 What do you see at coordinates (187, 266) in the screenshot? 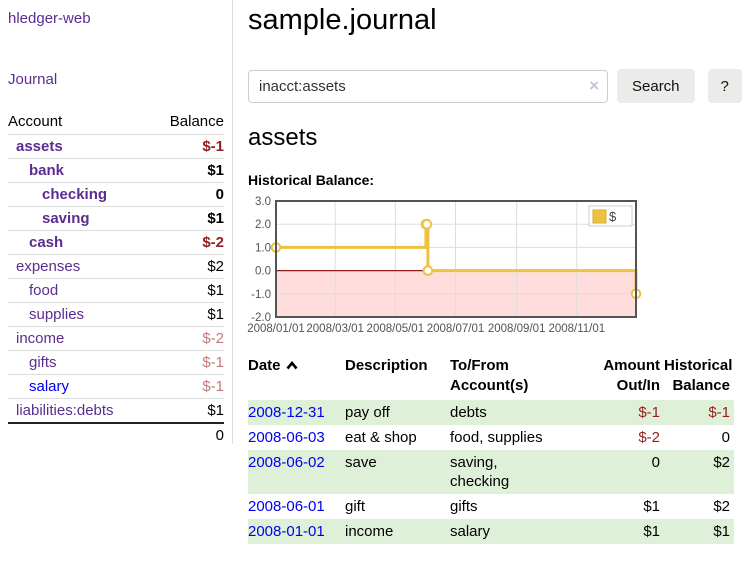
I see `account-balance: $2` at bounding box center [187, 266].